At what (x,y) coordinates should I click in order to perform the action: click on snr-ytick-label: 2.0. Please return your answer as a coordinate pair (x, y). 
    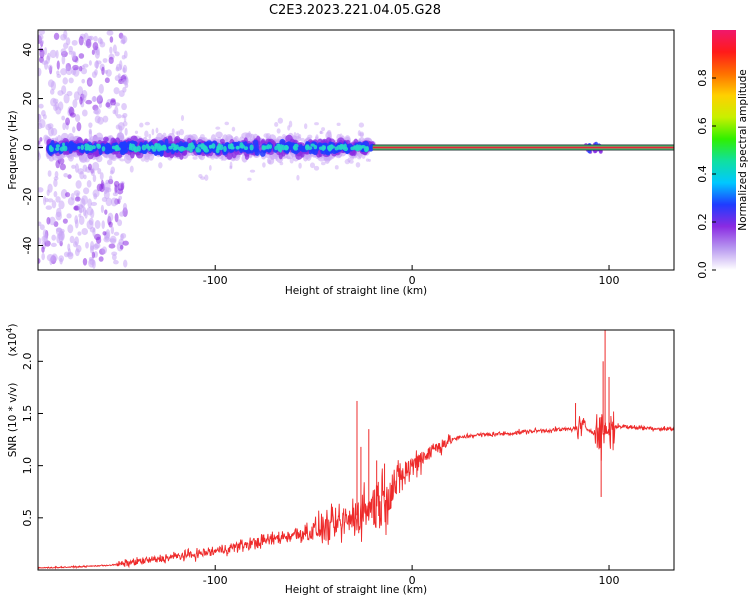
    Looking at the image, I should click on (27, 362).